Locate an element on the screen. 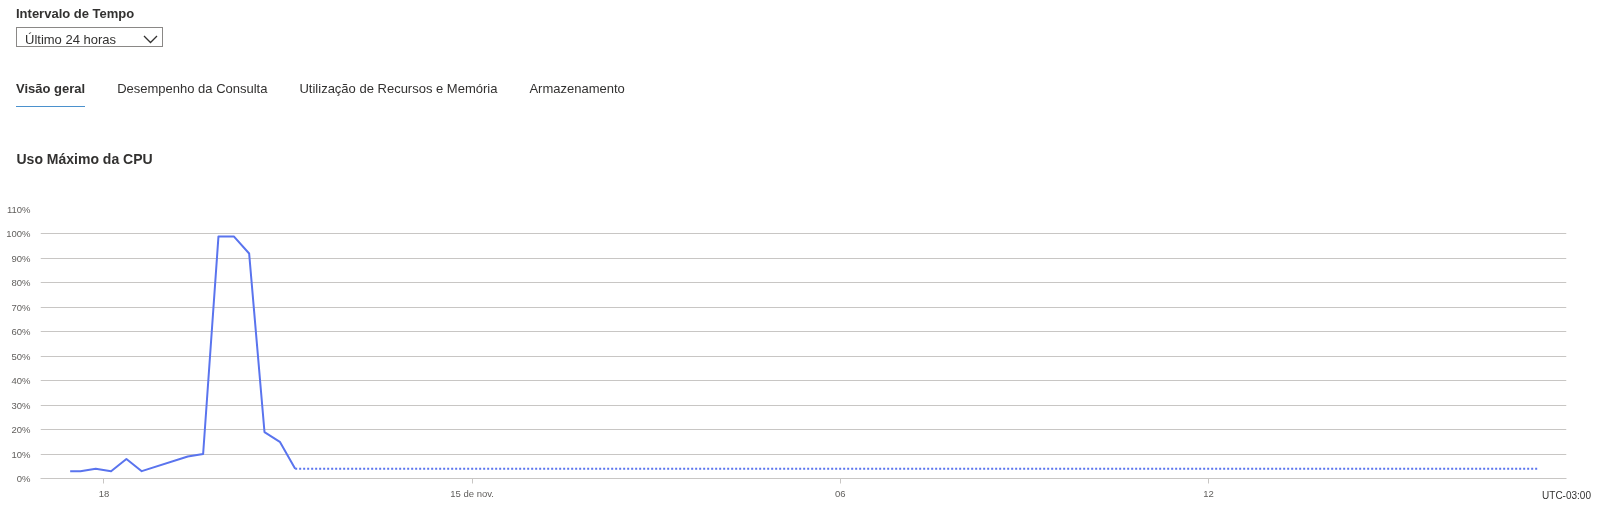 This screenshot has width=1602, height=514. tab-label: Utilização de Recursos e Memória is located at coordinates (398, 88).